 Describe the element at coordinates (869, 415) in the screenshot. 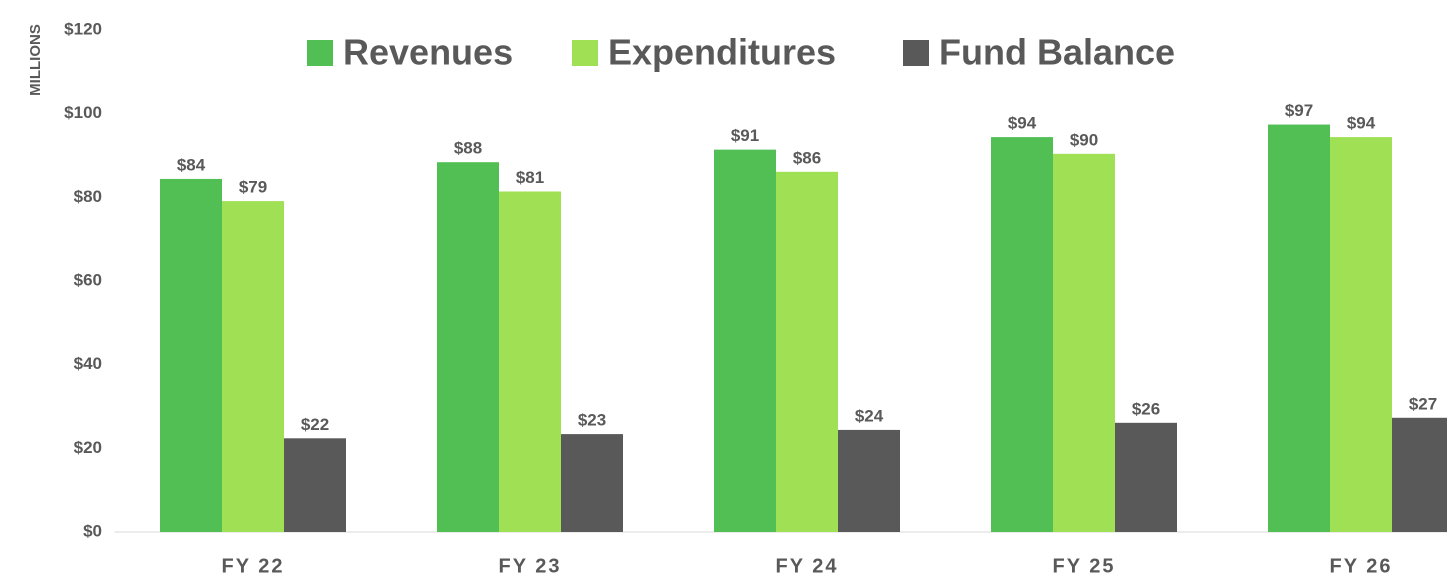

I see `value-label: $24` at that location.